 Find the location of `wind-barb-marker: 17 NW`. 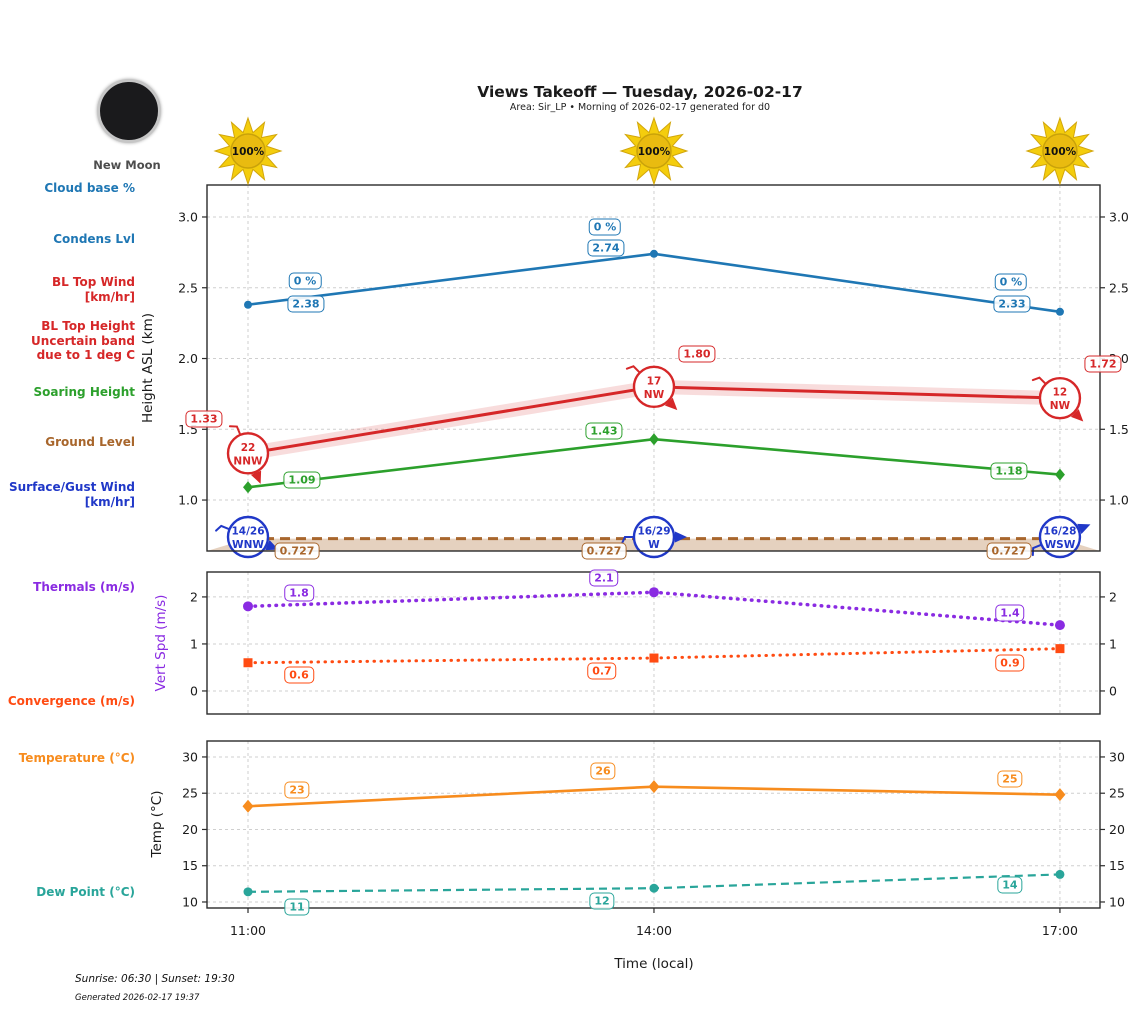

wind-barb-marker: 17 NW is located at coordinates (651, 388).